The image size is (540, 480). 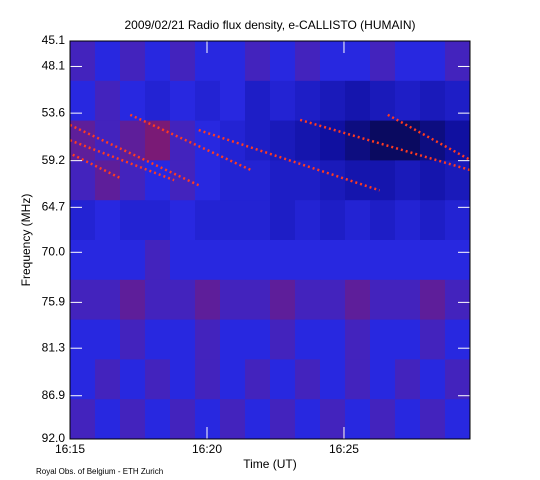 I want to click on y-tick-label: 70.0, so click(x=54, y=251).